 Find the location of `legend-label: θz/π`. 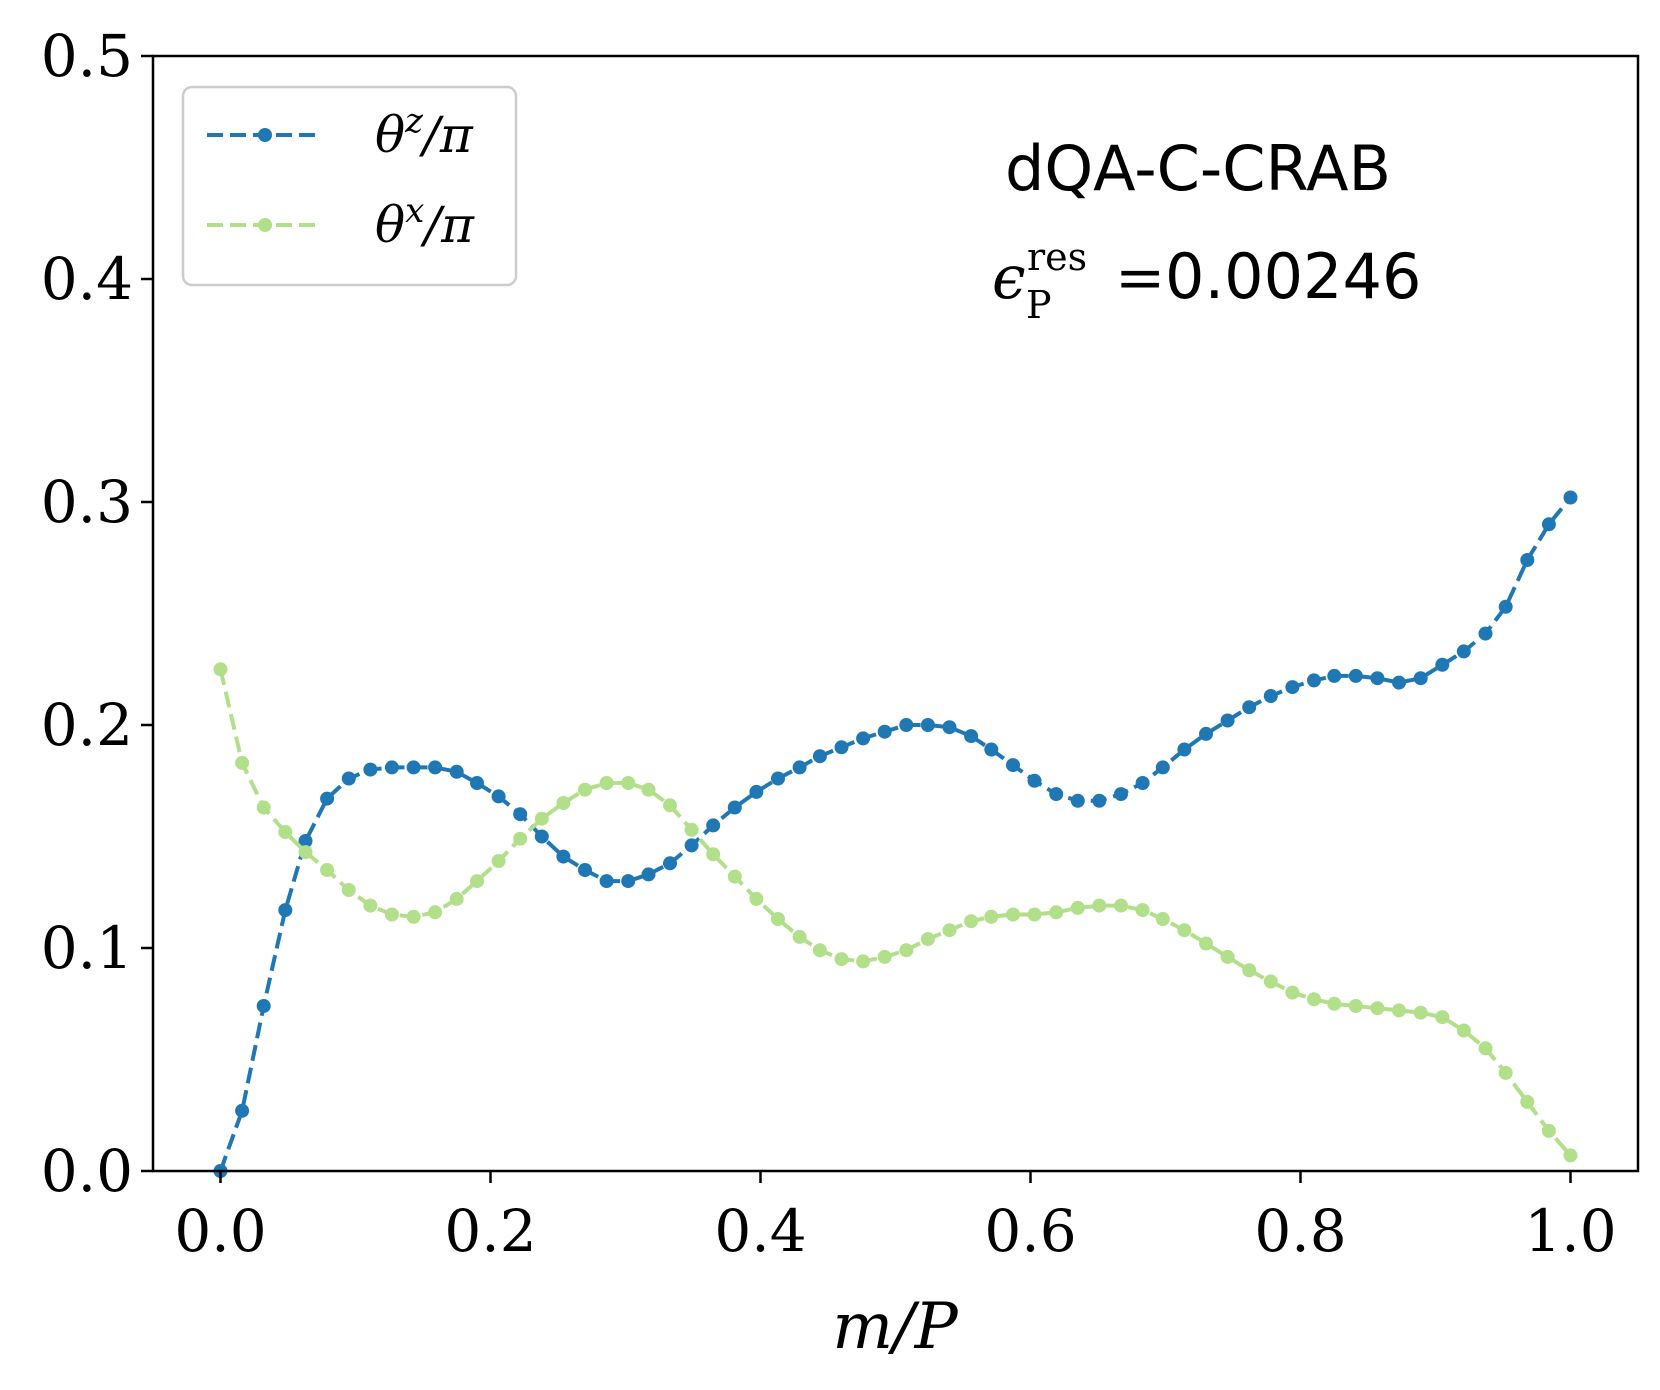

legend-label: θz/π is located at coordinates (424, 132).